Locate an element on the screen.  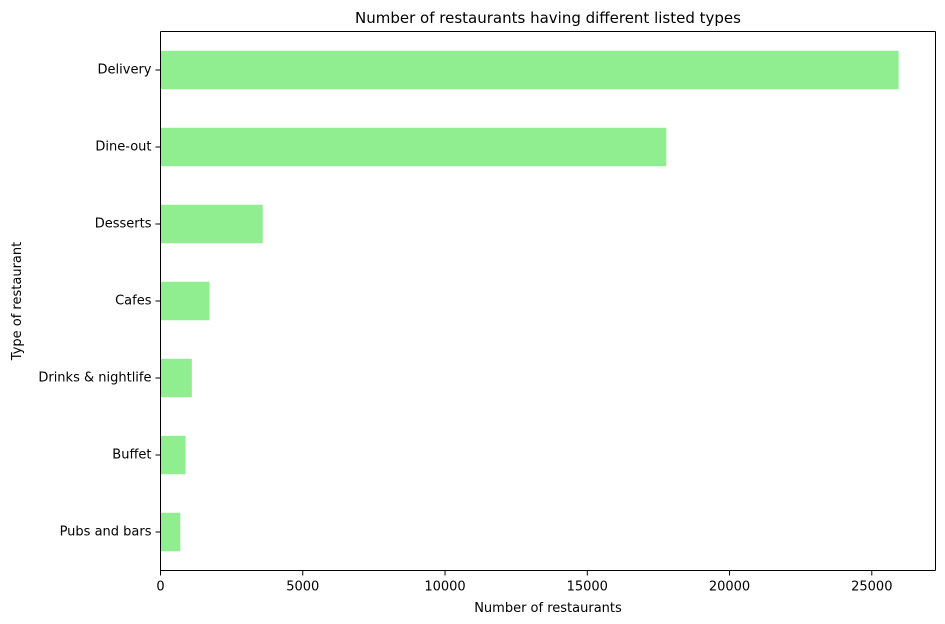
x-tick-label: 10000 is located at coordinates (444, 587).